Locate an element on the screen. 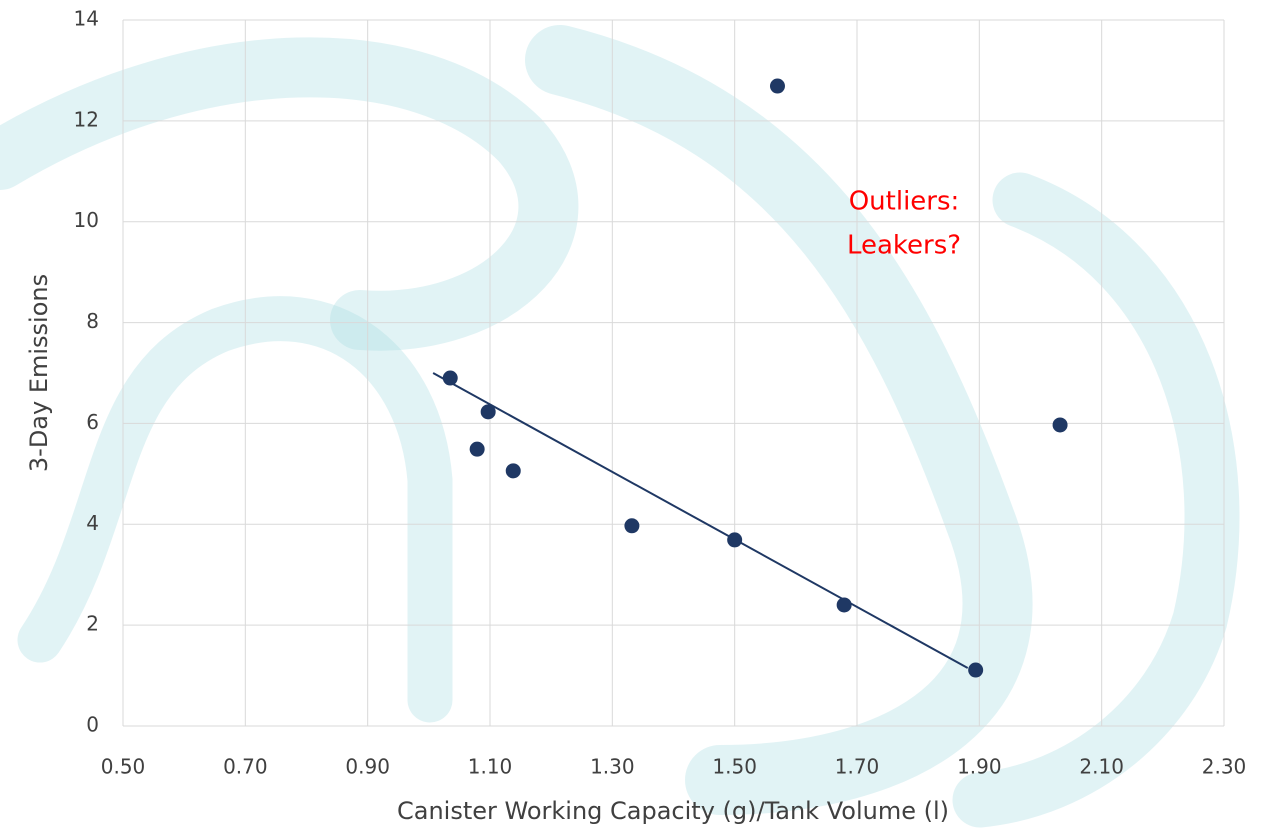  x-tick-label: 2.10 is located at coordinates (1101, 767).